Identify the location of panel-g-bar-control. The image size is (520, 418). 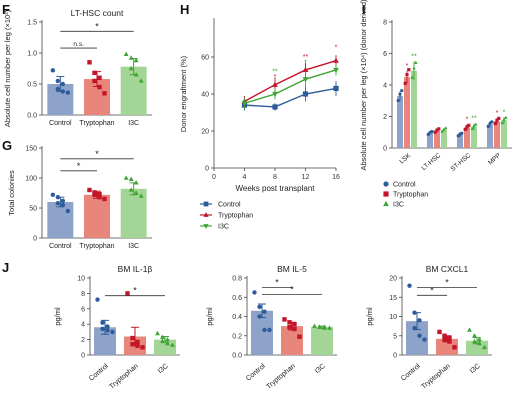
(60, 220).